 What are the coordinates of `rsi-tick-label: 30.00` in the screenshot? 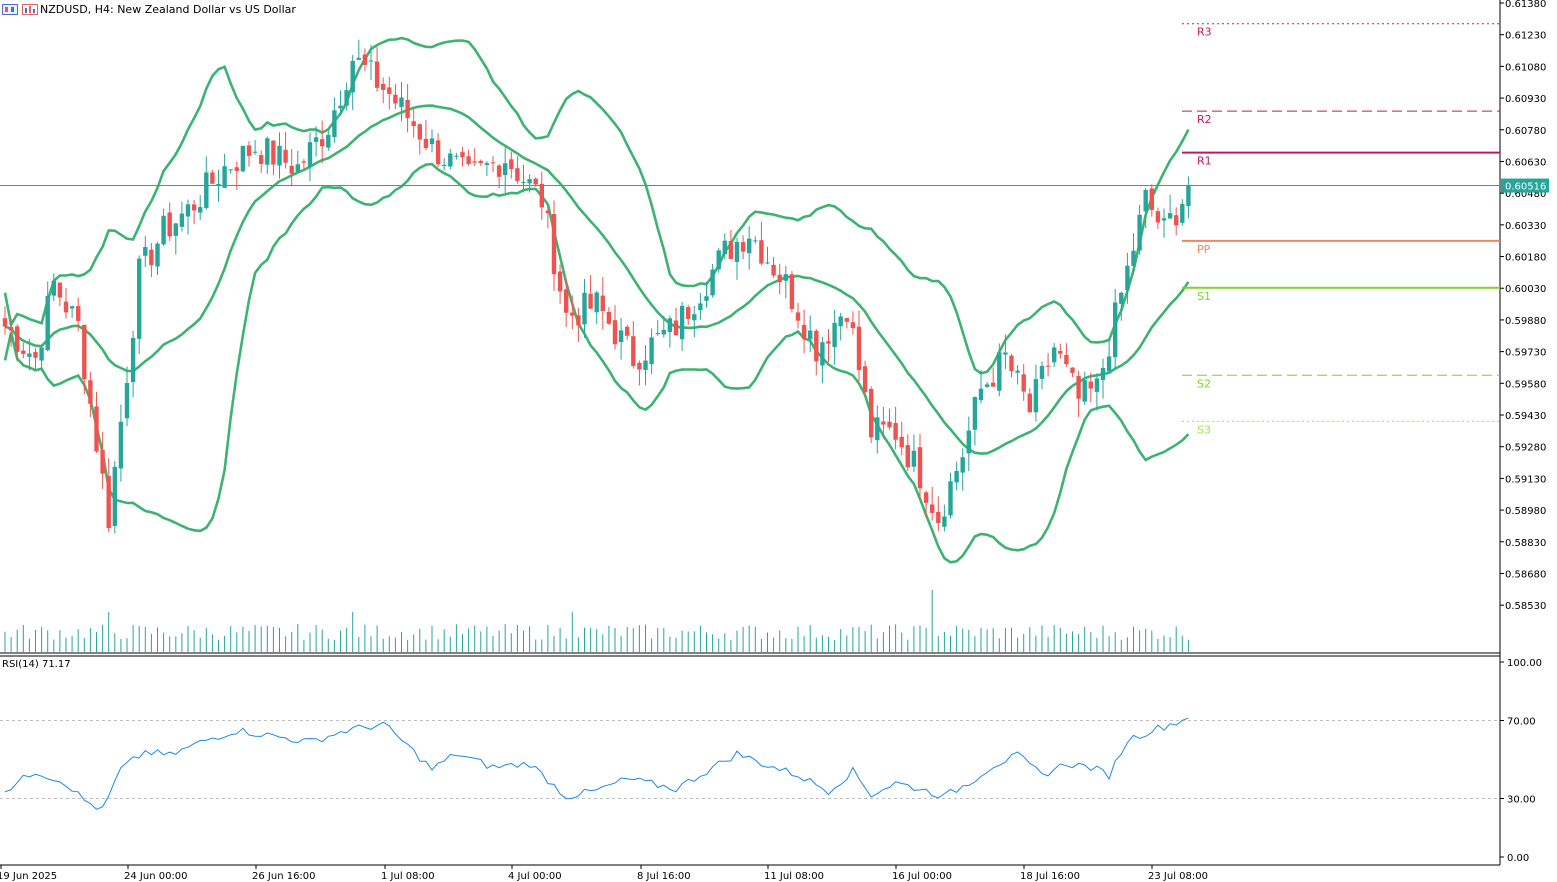 It's located at (1521, 800).